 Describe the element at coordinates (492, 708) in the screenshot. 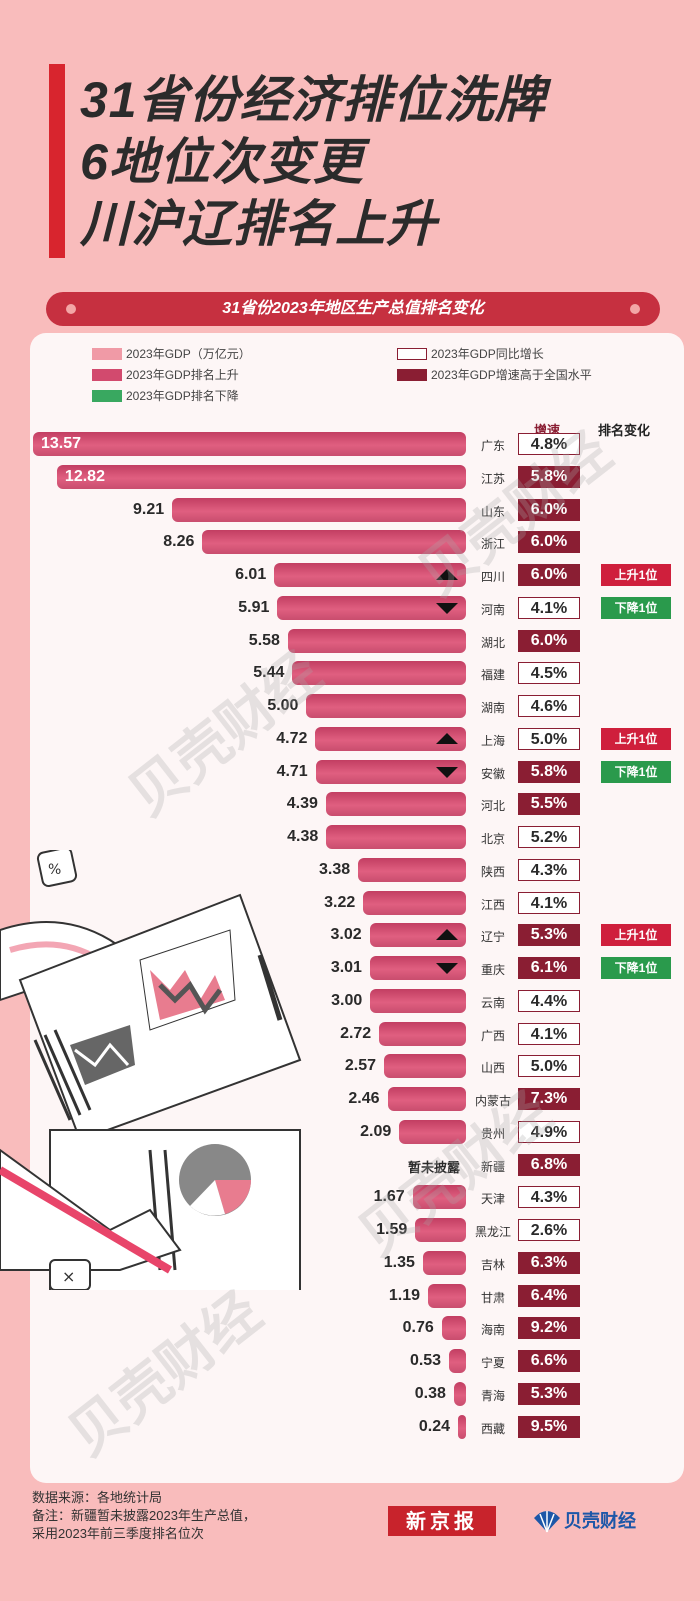

I see `province-label: 湖南` at that location.